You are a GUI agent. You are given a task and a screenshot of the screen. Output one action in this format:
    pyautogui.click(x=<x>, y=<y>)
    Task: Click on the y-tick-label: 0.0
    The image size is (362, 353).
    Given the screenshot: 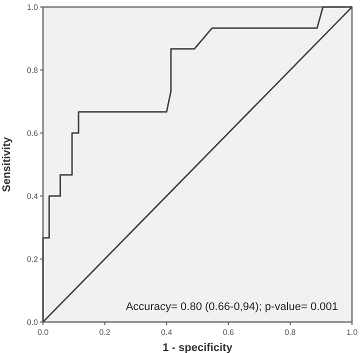 What is the action you would take?
    pyautogui.click(x=32, y=322)
    